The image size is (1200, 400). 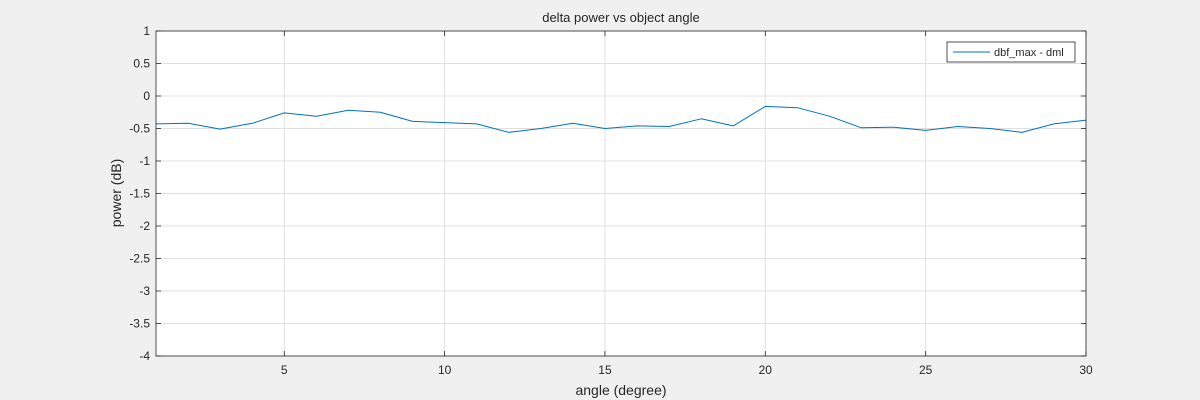 I want to click on series-layer, so click(x=621, y=119).